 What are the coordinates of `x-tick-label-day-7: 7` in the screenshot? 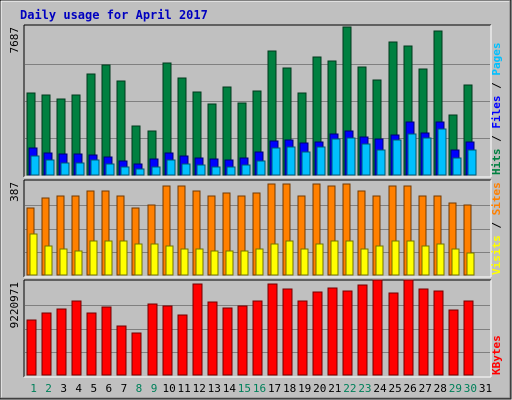 It's located at (124, 388).